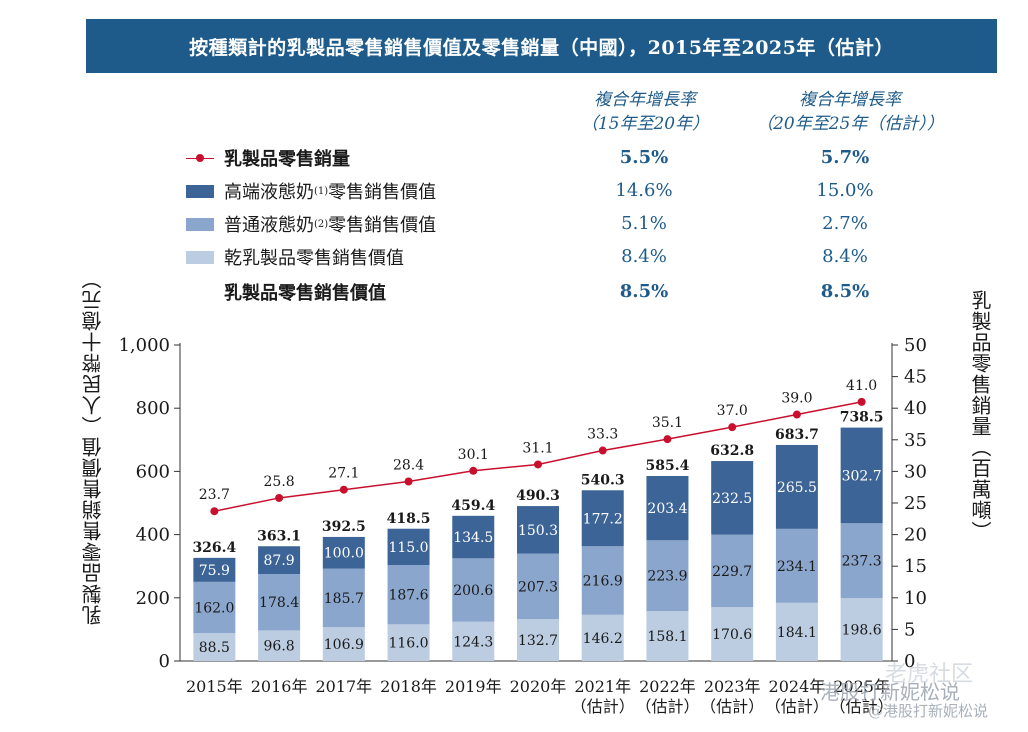 This screenshot has height=732, width=1028. I want to click on cagr1-regular: 5.1%, so click(644, 223).